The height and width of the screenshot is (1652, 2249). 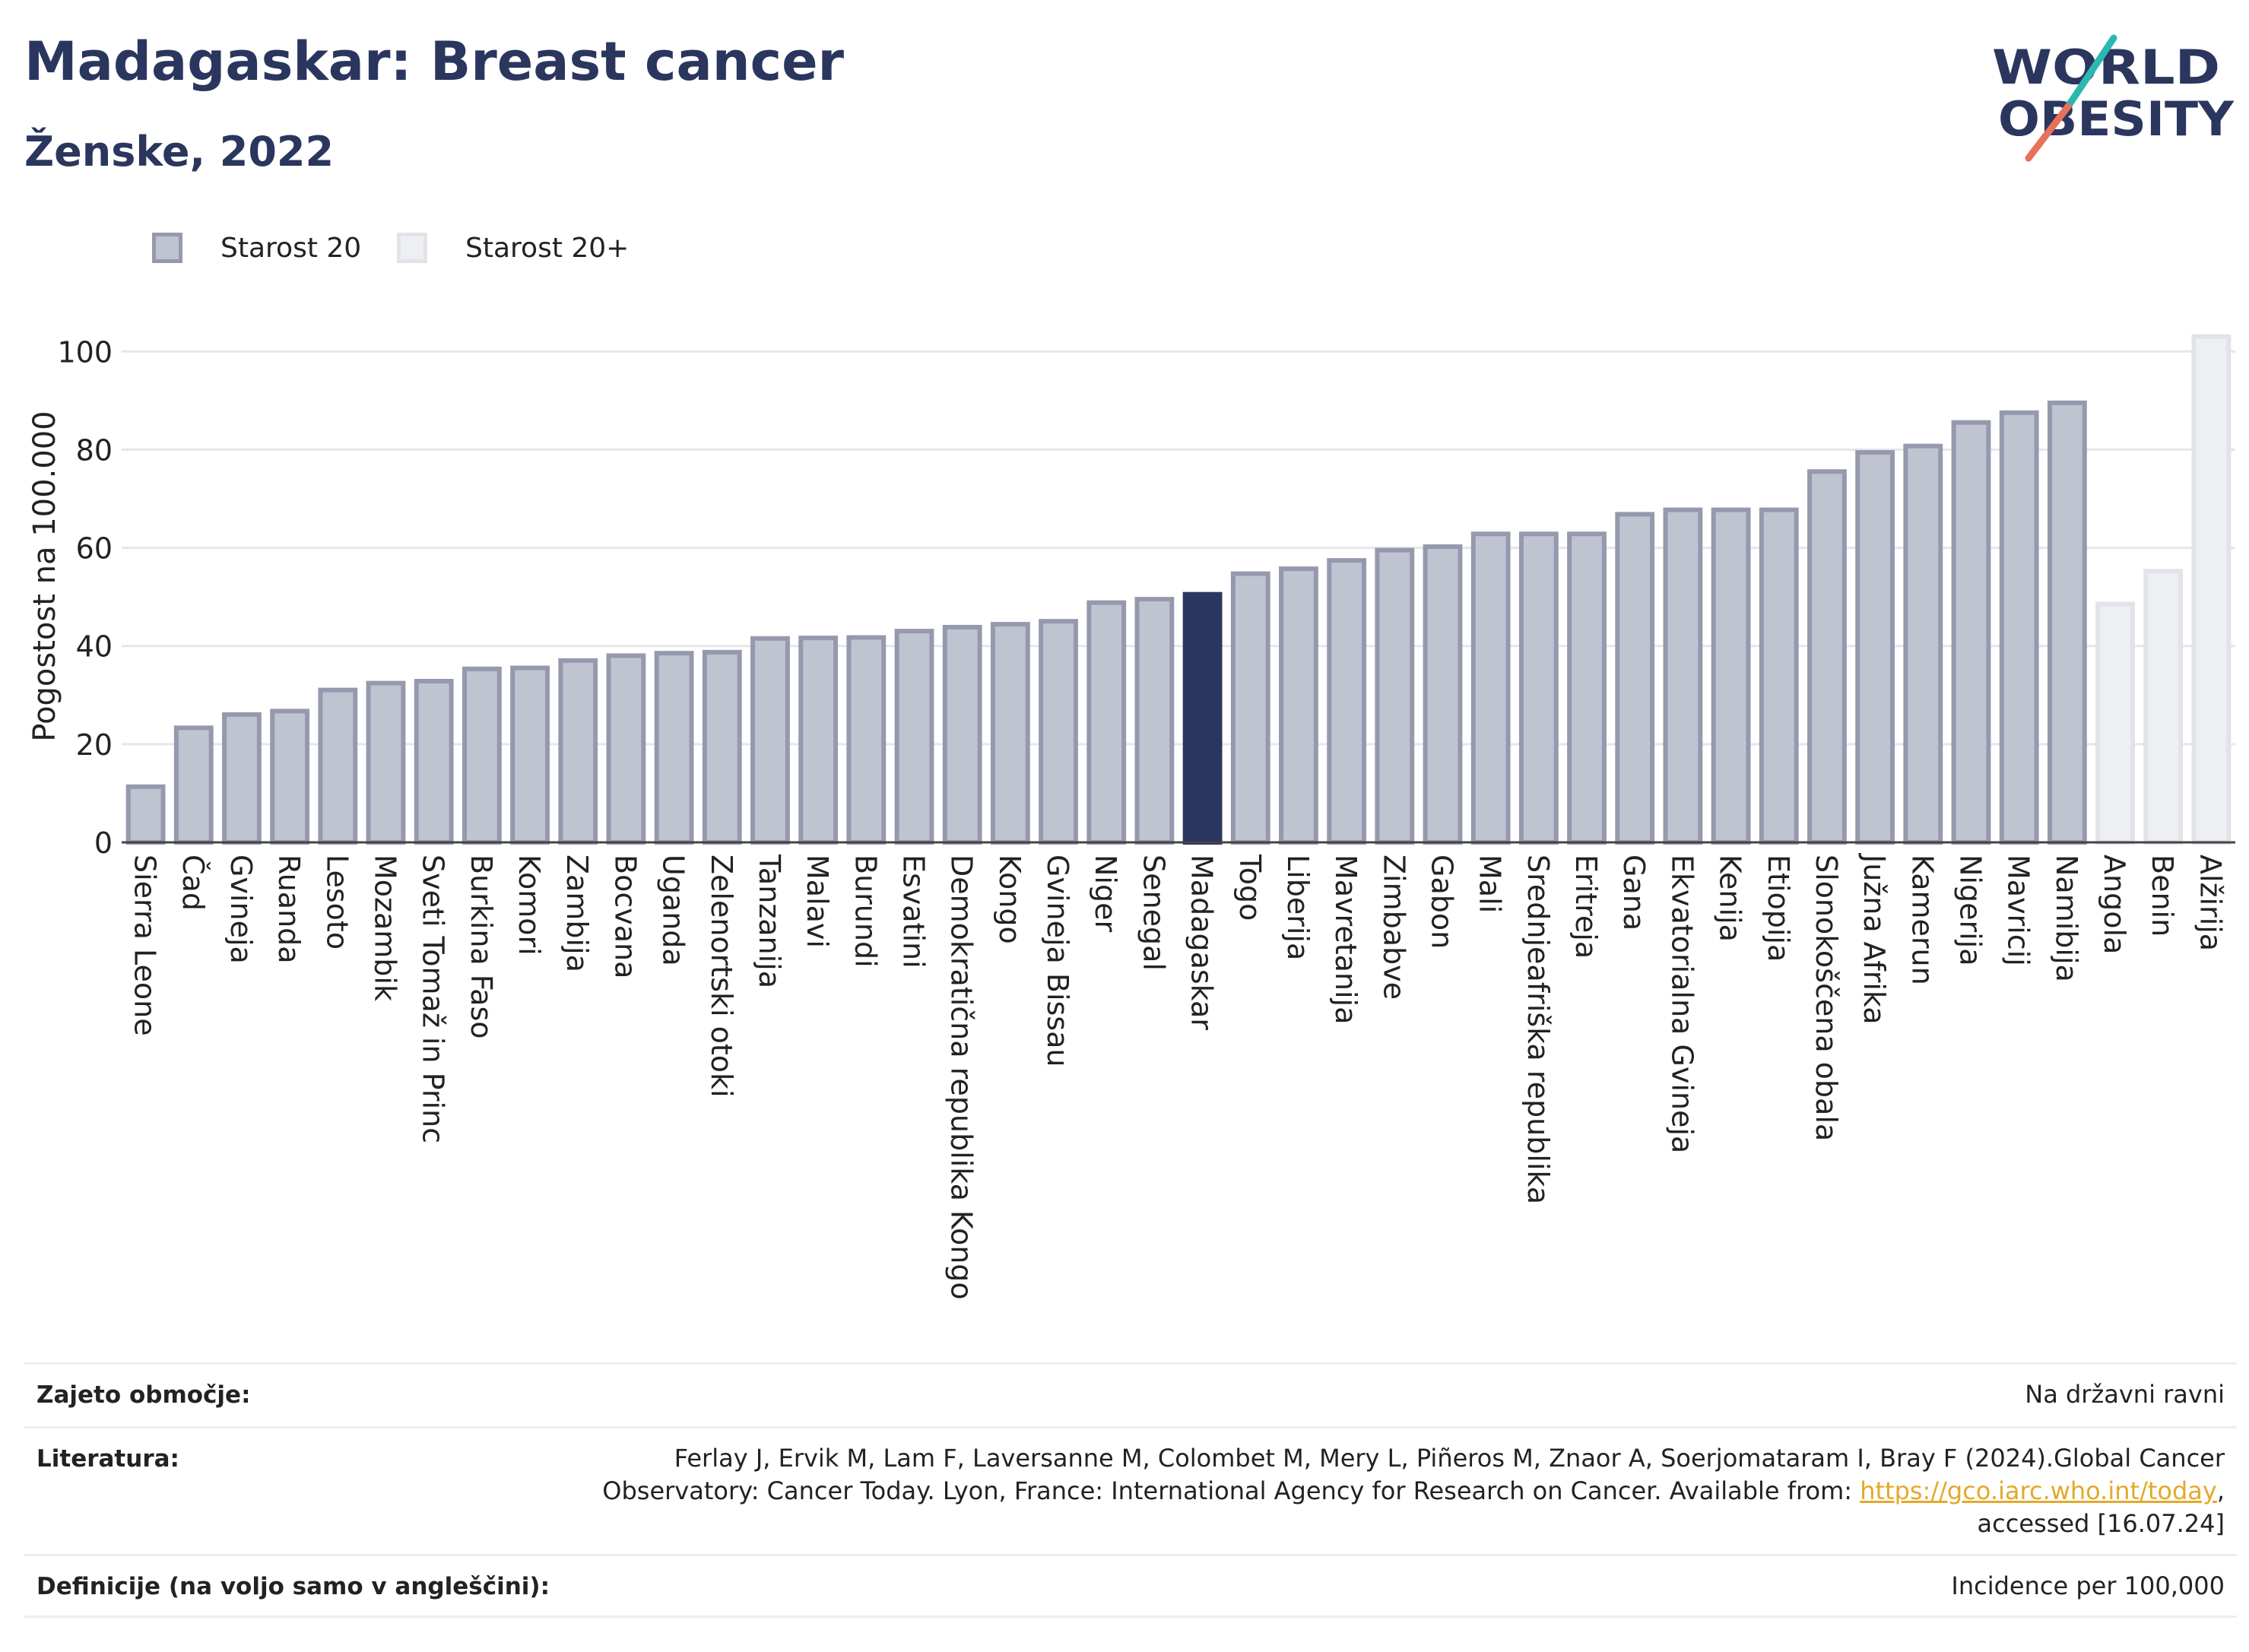 What do you see at coordinates (179, 152) in the screenshot?
I see `page-subtitle: Ženske, 2022` at bounding box center [179, 152].